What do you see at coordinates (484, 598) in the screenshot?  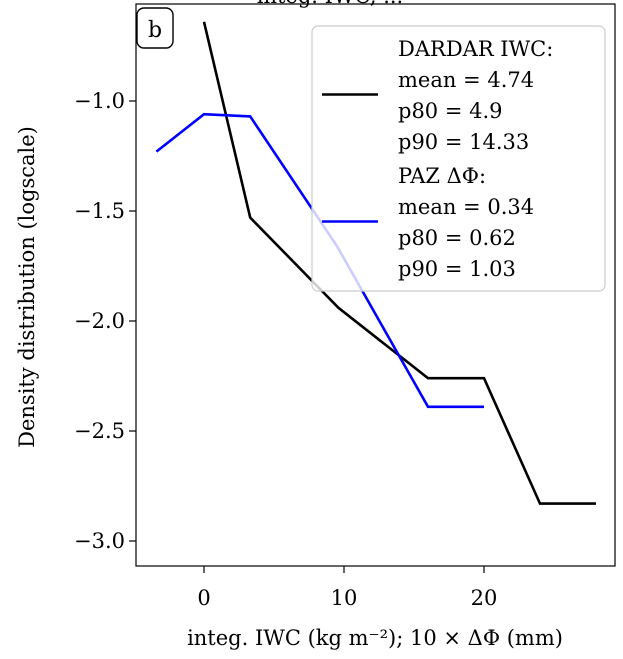 I see `x-tick-label-2: 20` at bounding box center [484, 598].